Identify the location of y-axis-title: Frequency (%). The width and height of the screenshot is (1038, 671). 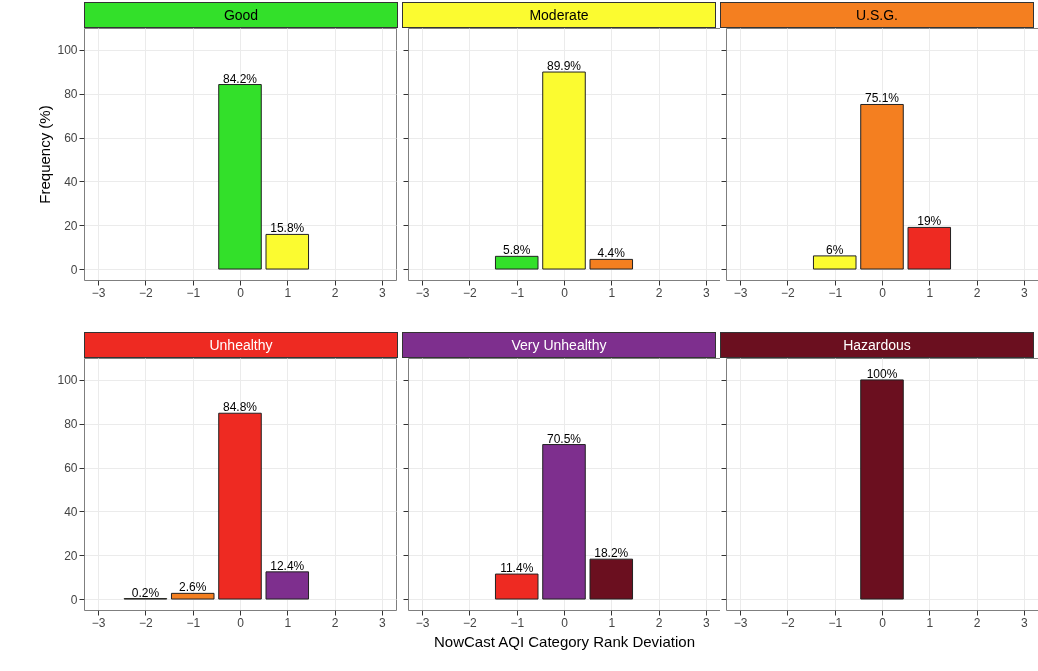
(45, 154).